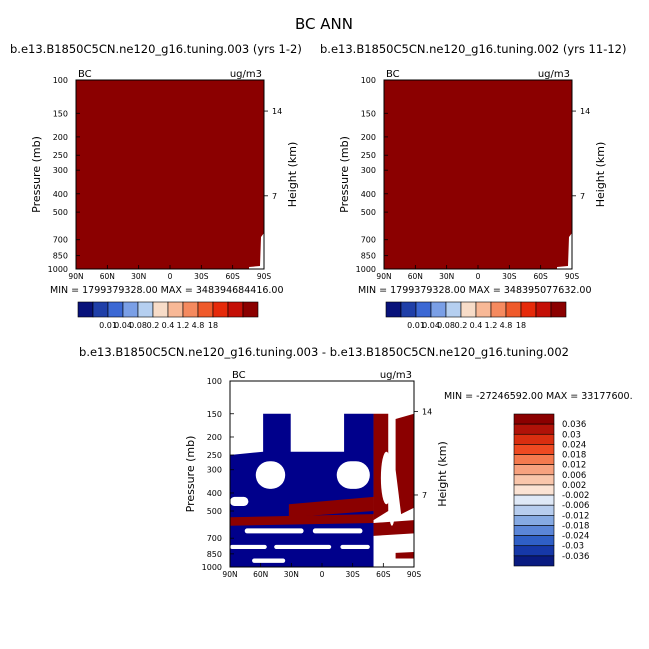 The height and width of the screenshot is (649, 649). Describe the element at coordinates (574, 425) in the screenshot. I see `colorbar-label: 0.036` at that location.